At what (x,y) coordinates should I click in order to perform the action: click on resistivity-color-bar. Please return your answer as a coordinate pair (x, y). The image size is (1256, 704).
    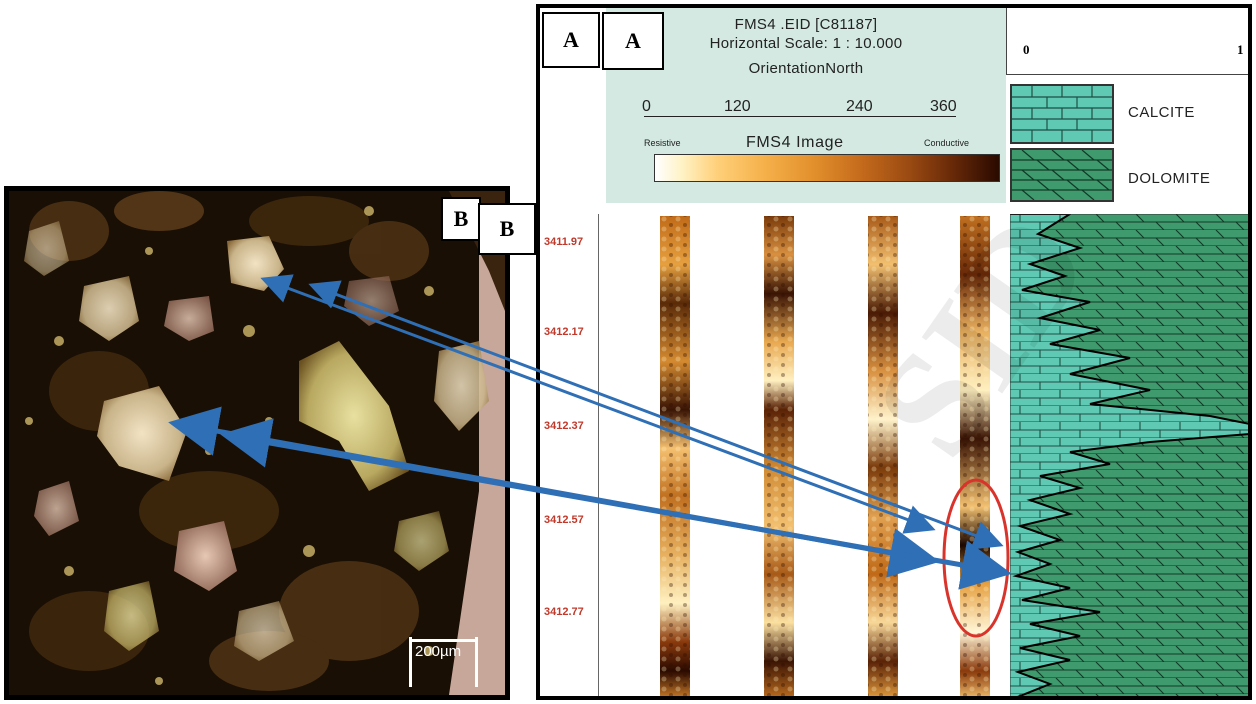
    Looking at the image, I should click on (827, 168).